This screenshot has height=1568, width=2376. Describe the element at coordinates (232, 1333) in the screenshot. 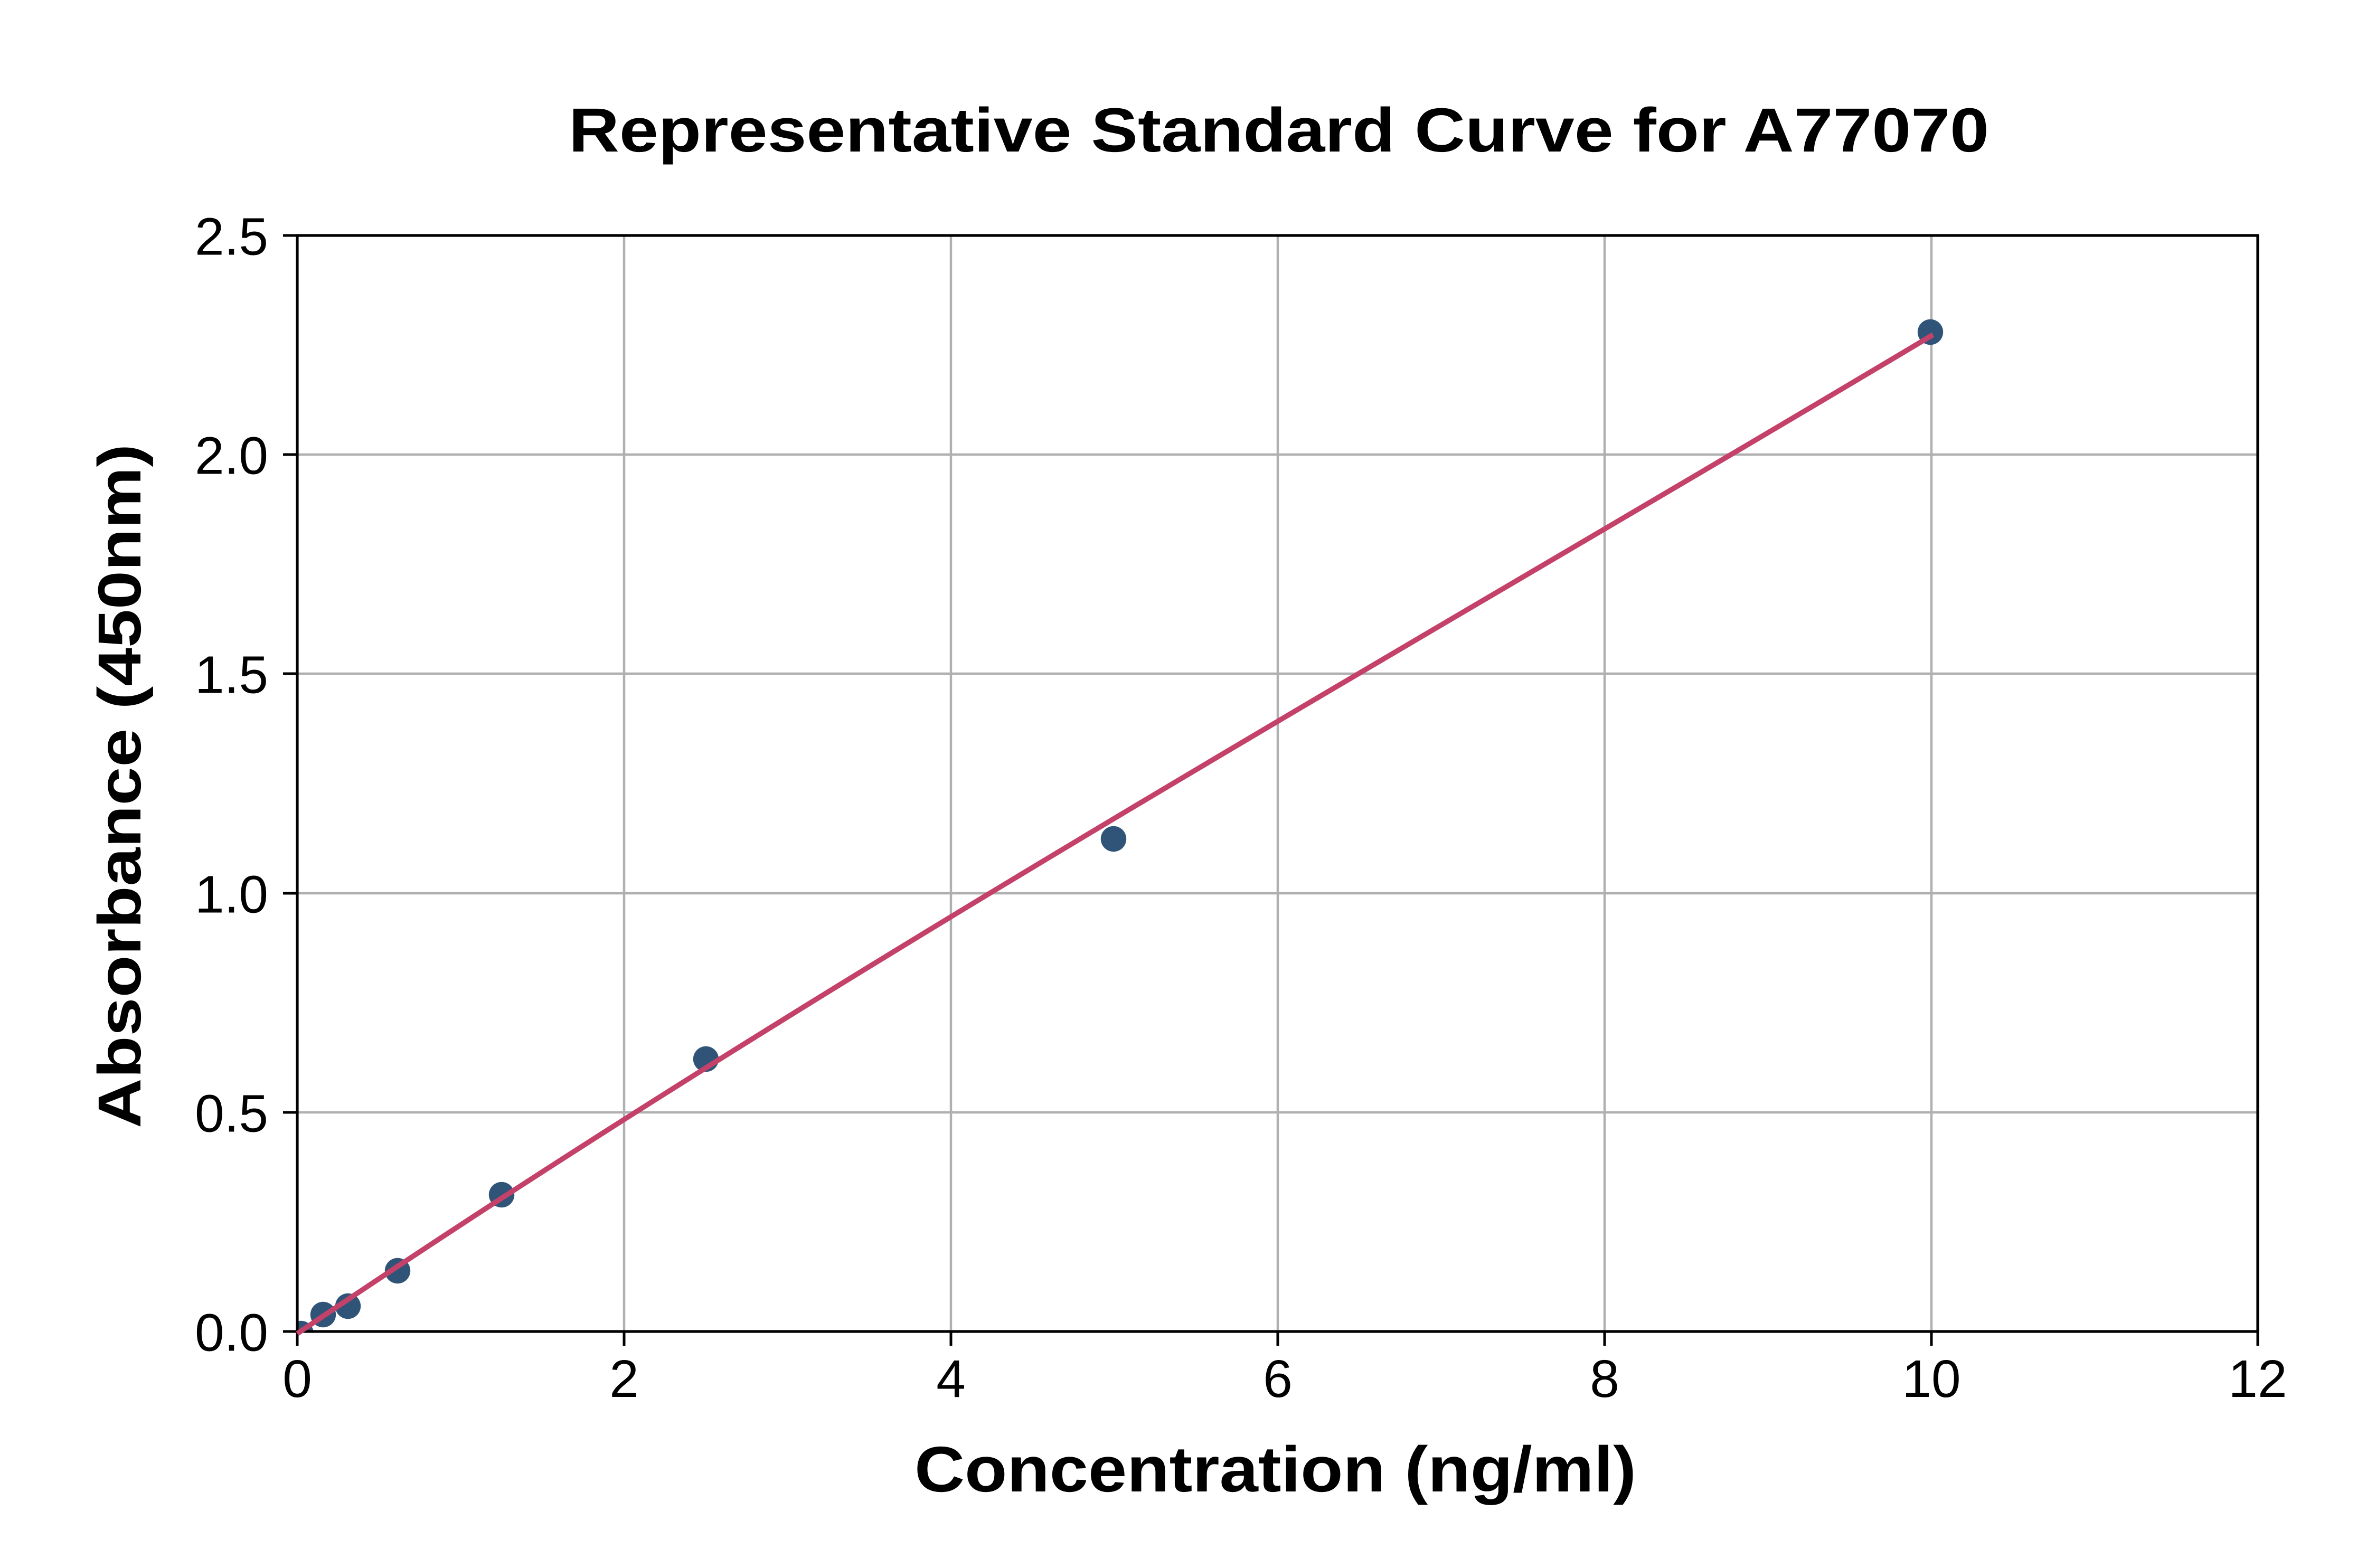

I see `svg-text: 0.0` at that location.